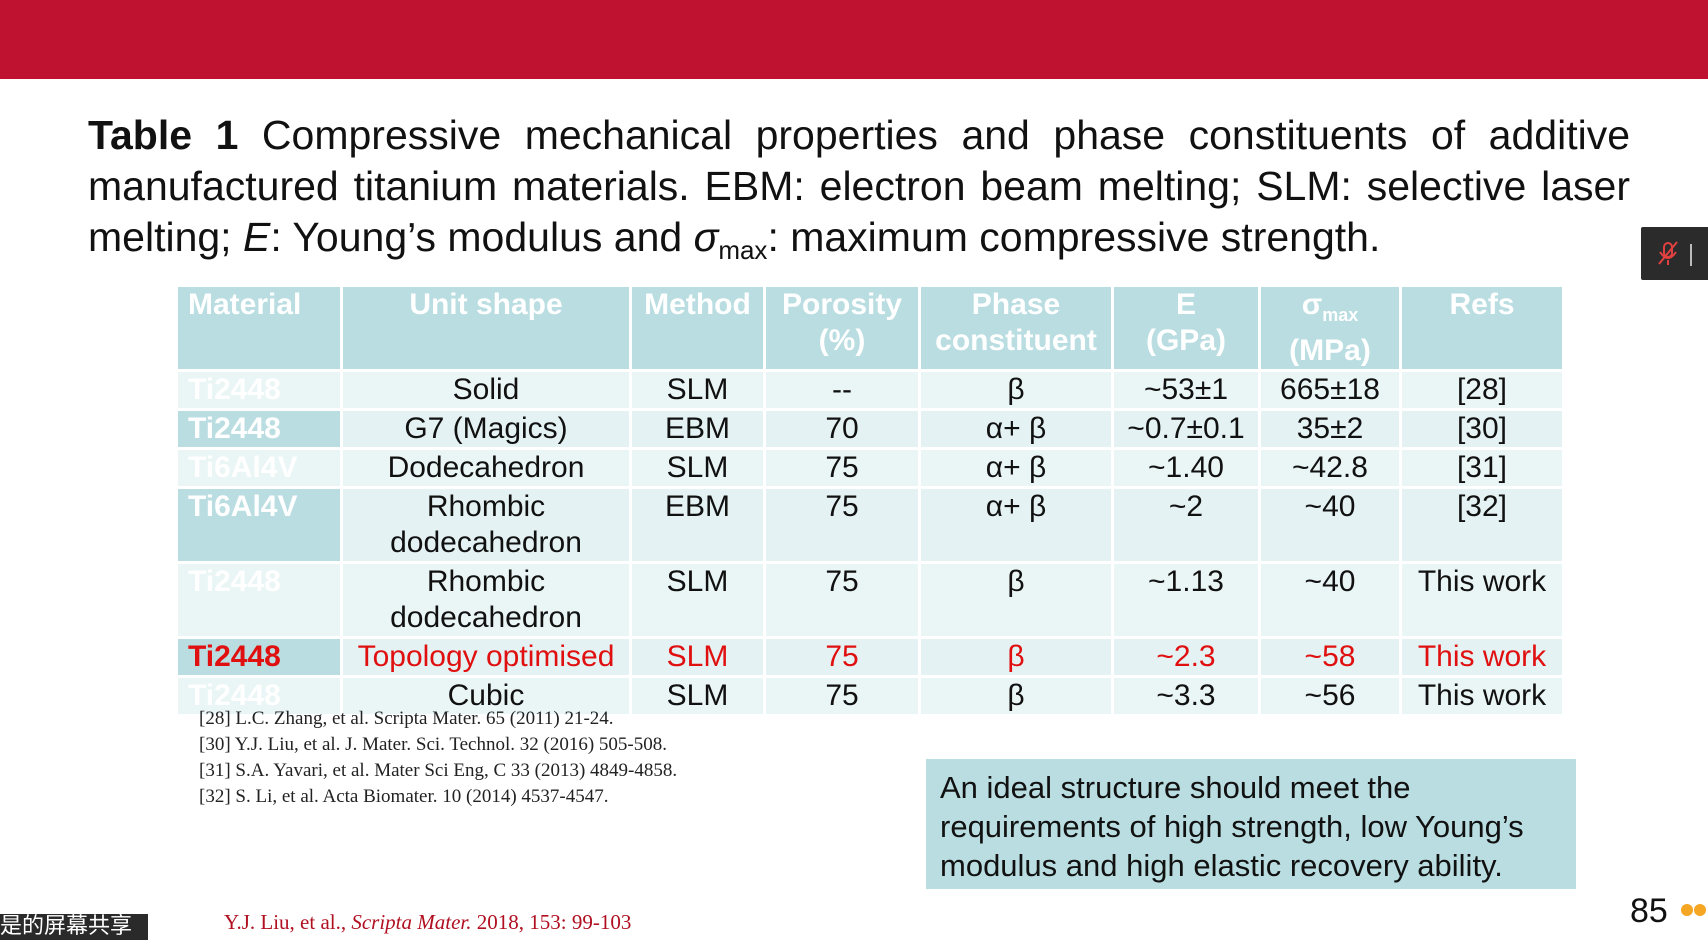 This screenshot has width=1708, height=940. What do you see at coordinates (411, 922) in the screenshot?
I see `footer-journal: Scripta Mater.` at bounding box center [411, 922].